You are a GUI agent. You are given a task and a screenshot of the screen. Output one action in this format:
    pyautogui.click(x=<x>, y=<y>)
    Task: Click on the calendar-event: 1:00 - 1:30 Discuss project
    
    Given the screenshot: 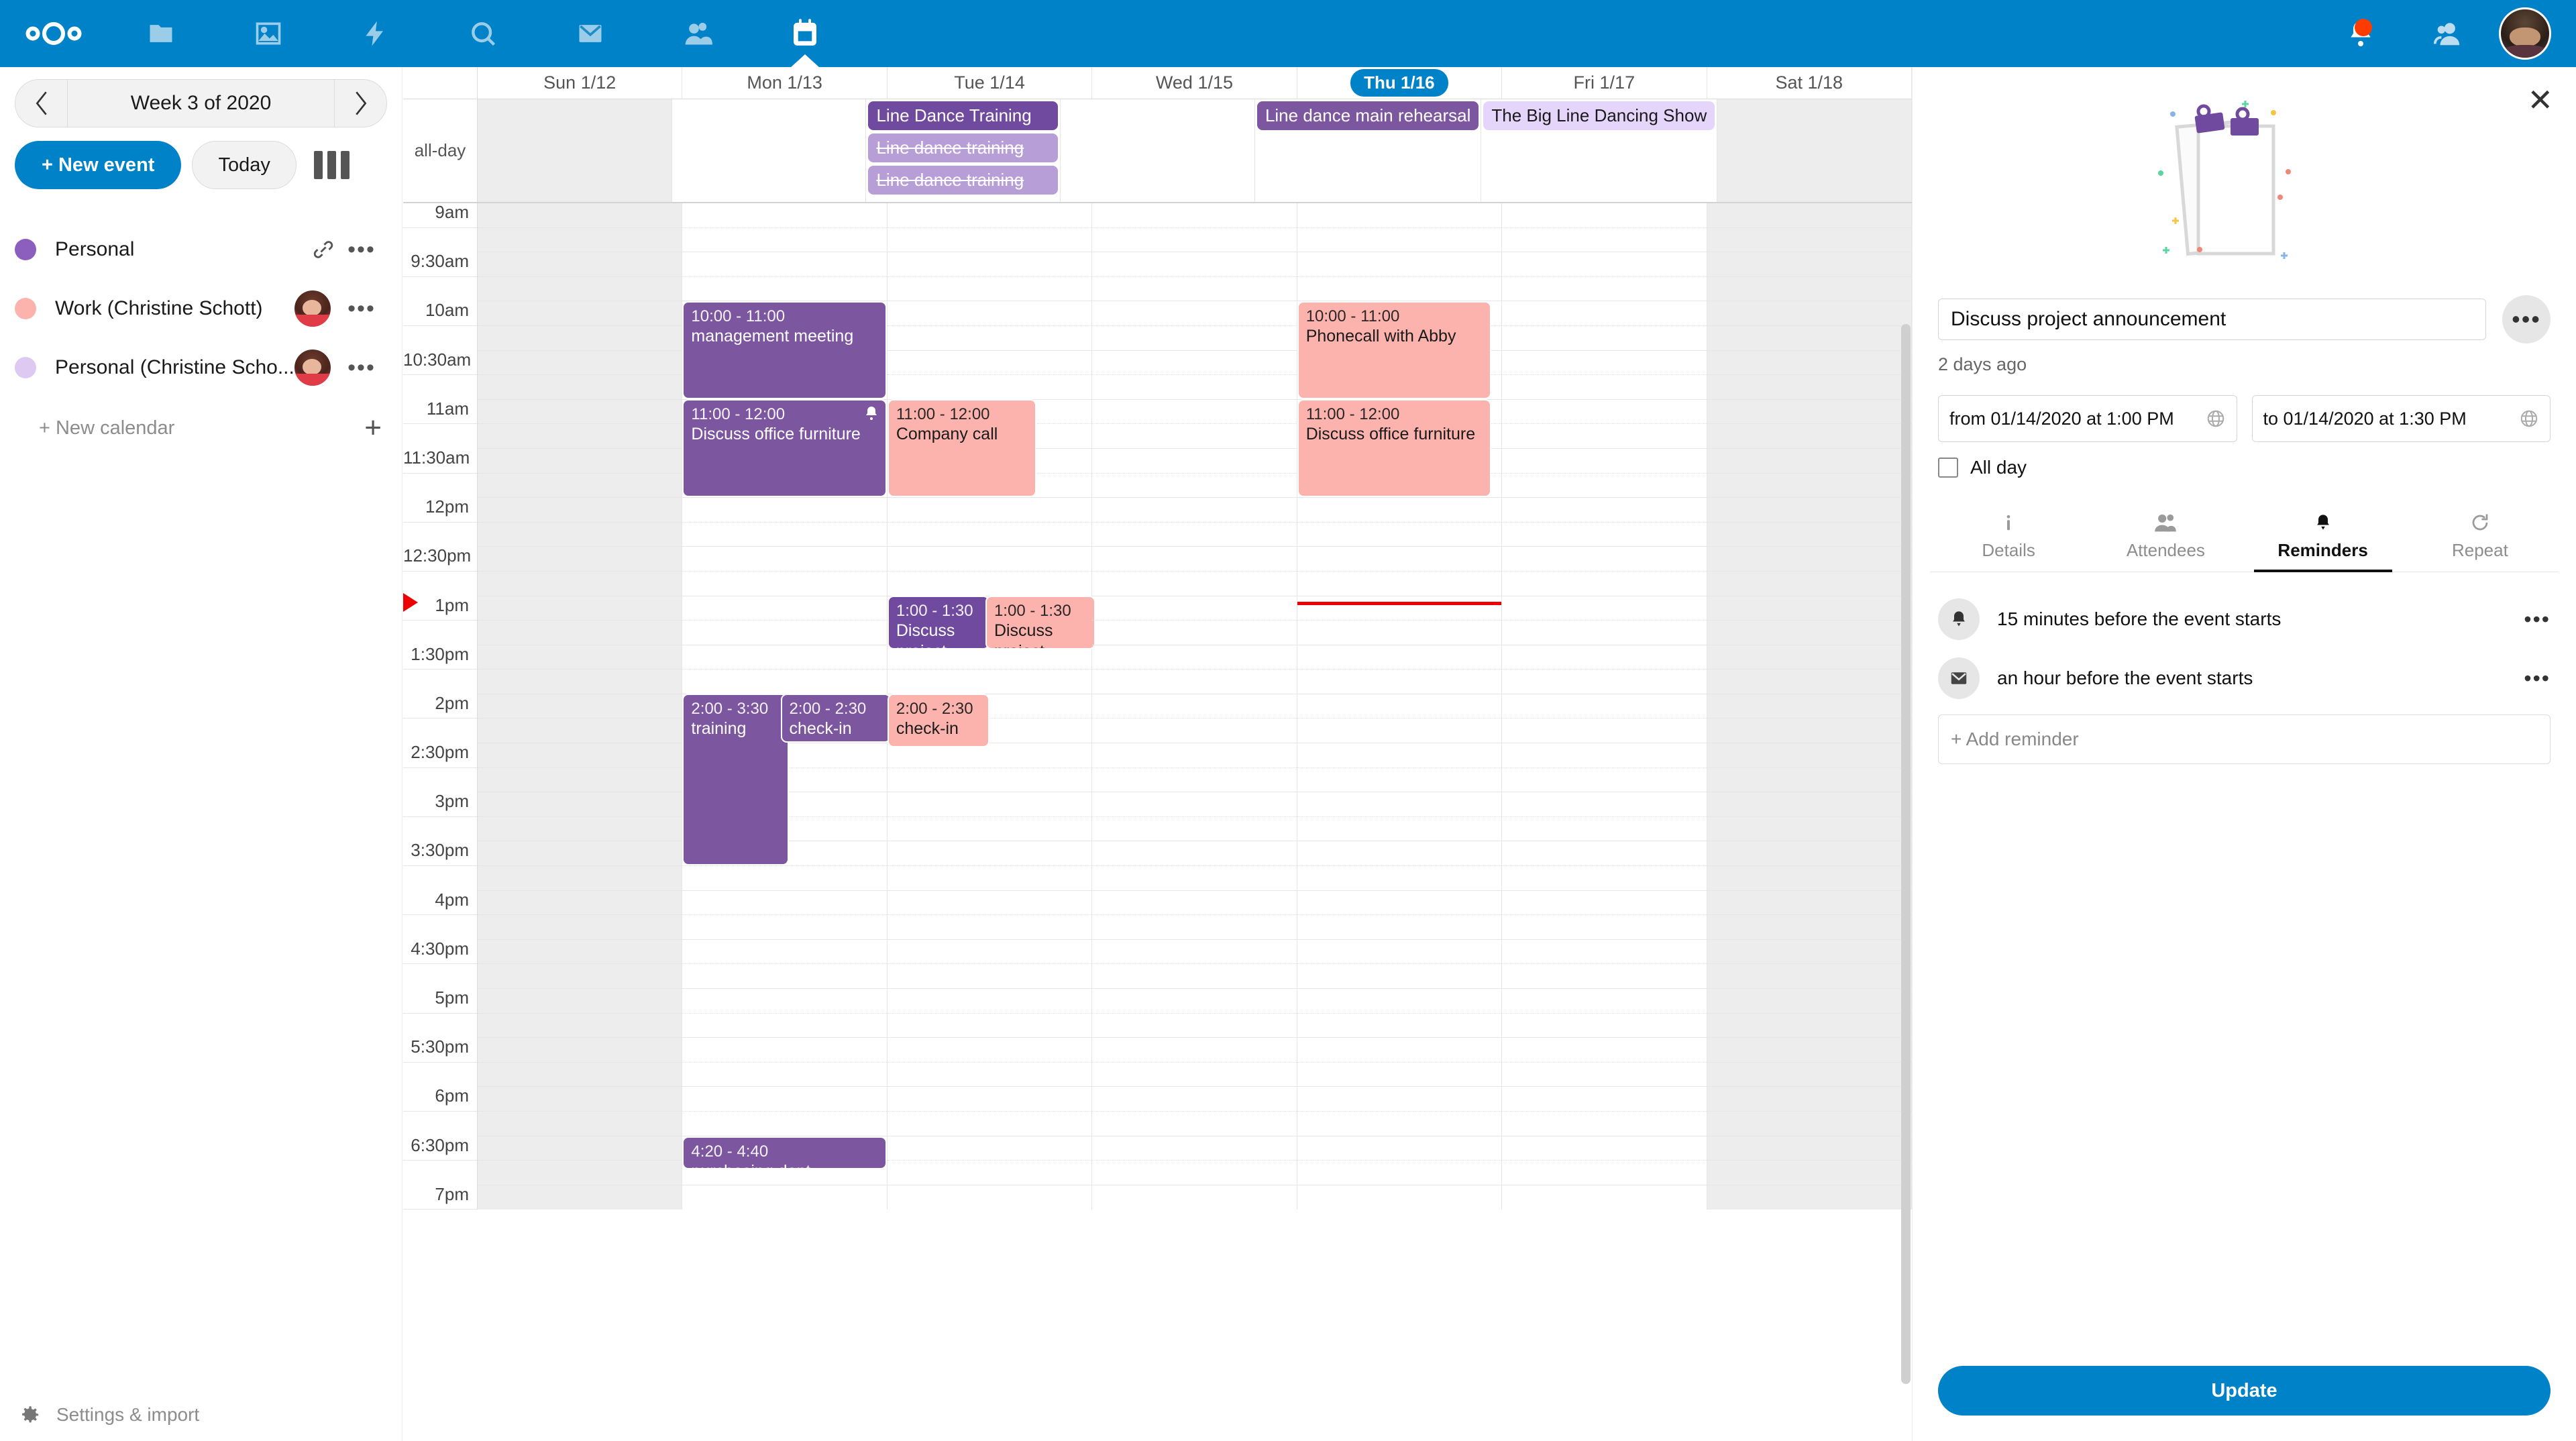 What is the action you would take?
    pyautogui.click(x=1040, y=622)
    